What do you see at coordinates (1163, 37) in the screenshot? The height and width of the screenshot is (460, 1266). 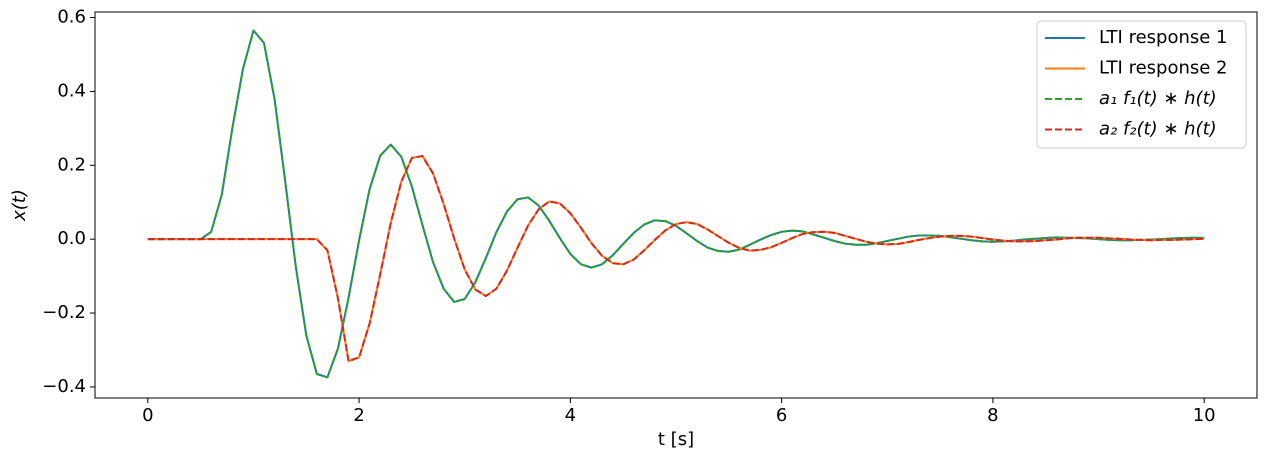 I see `legend-label: LTI response 1` at bounding box center [1163, 37].